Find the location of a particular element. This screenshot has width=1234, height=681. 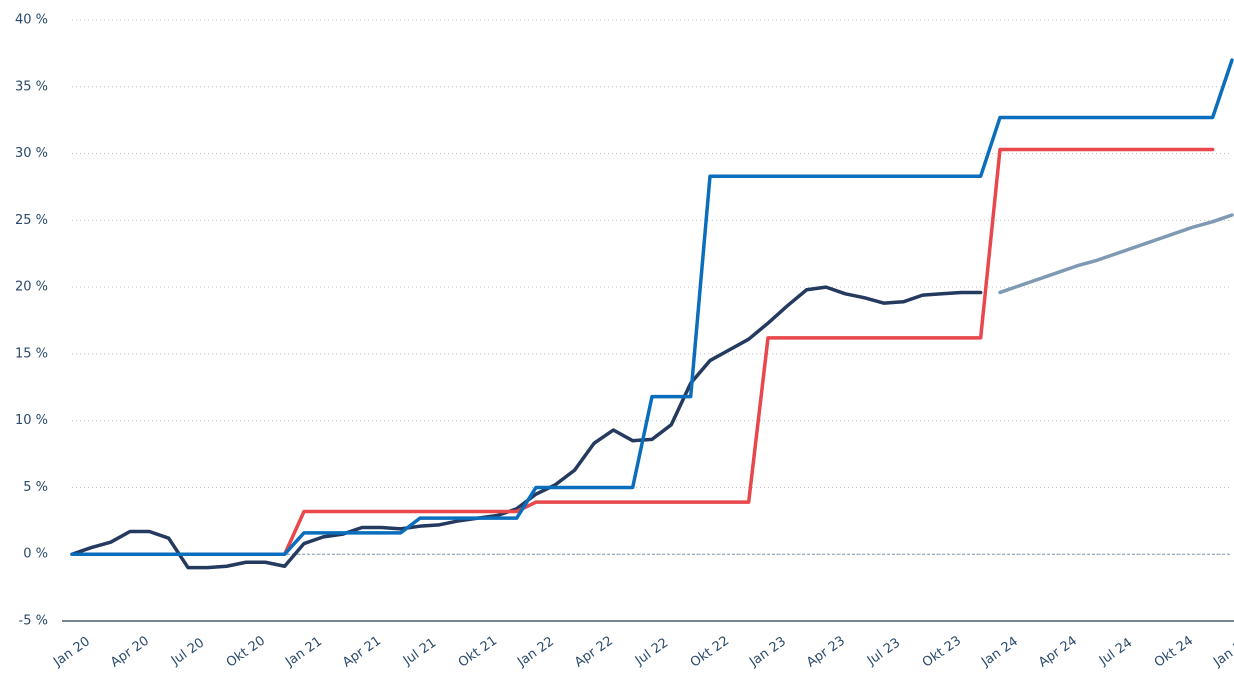

x-tick-label: Apr 20 is located at coordinates (130, 651).